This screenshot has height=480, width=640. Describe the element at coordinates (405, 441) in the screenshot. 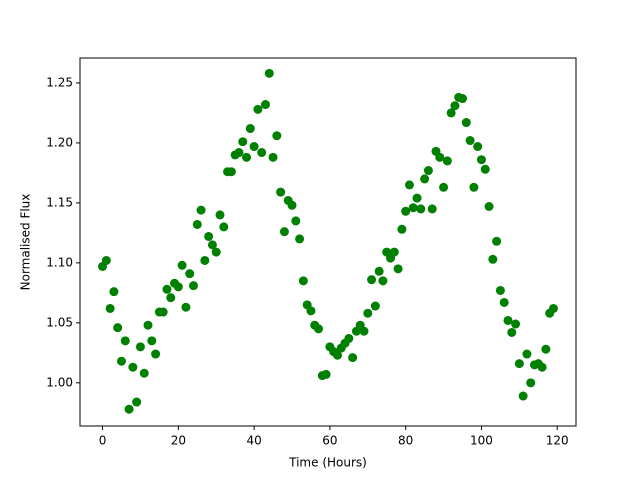

I see `x-tick-label: 80` at that location.